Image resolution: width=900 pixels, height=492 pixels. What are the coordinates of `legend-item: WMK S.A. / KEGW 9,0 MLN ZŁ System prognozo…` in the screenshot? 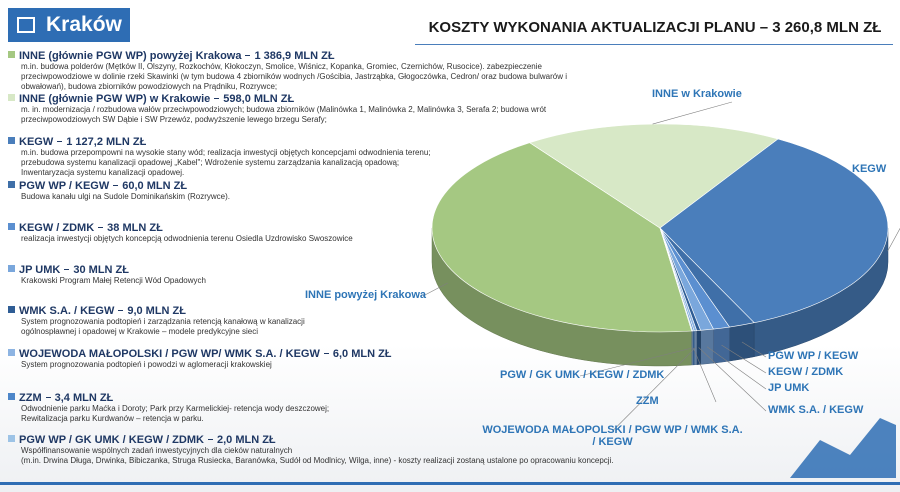 It's located at (308, 321).